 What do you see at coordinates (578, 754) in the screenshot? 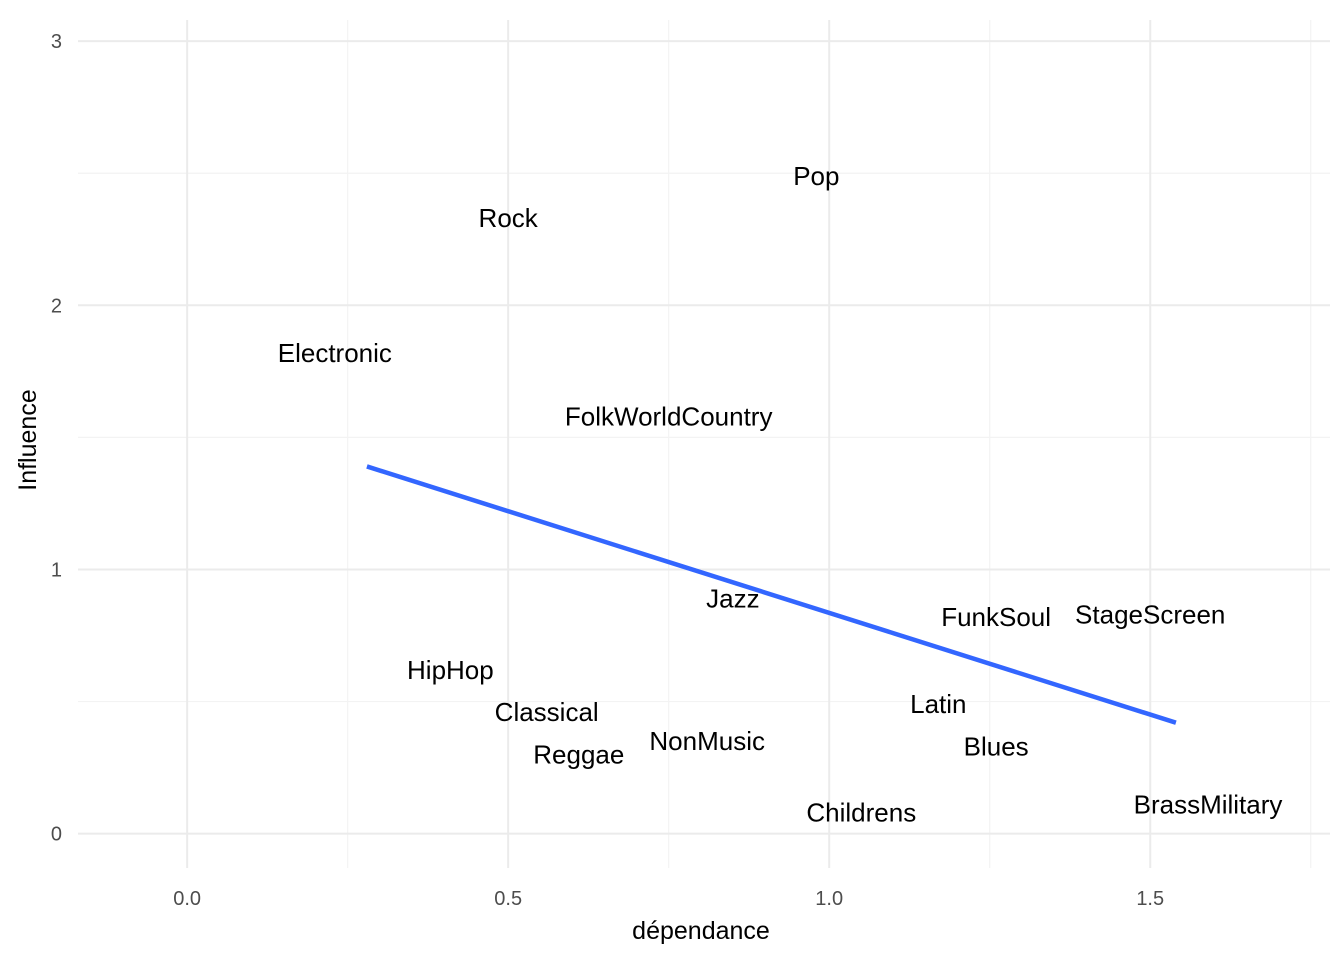
I see `point-label: Reggae` at bounding box center [578, 754].